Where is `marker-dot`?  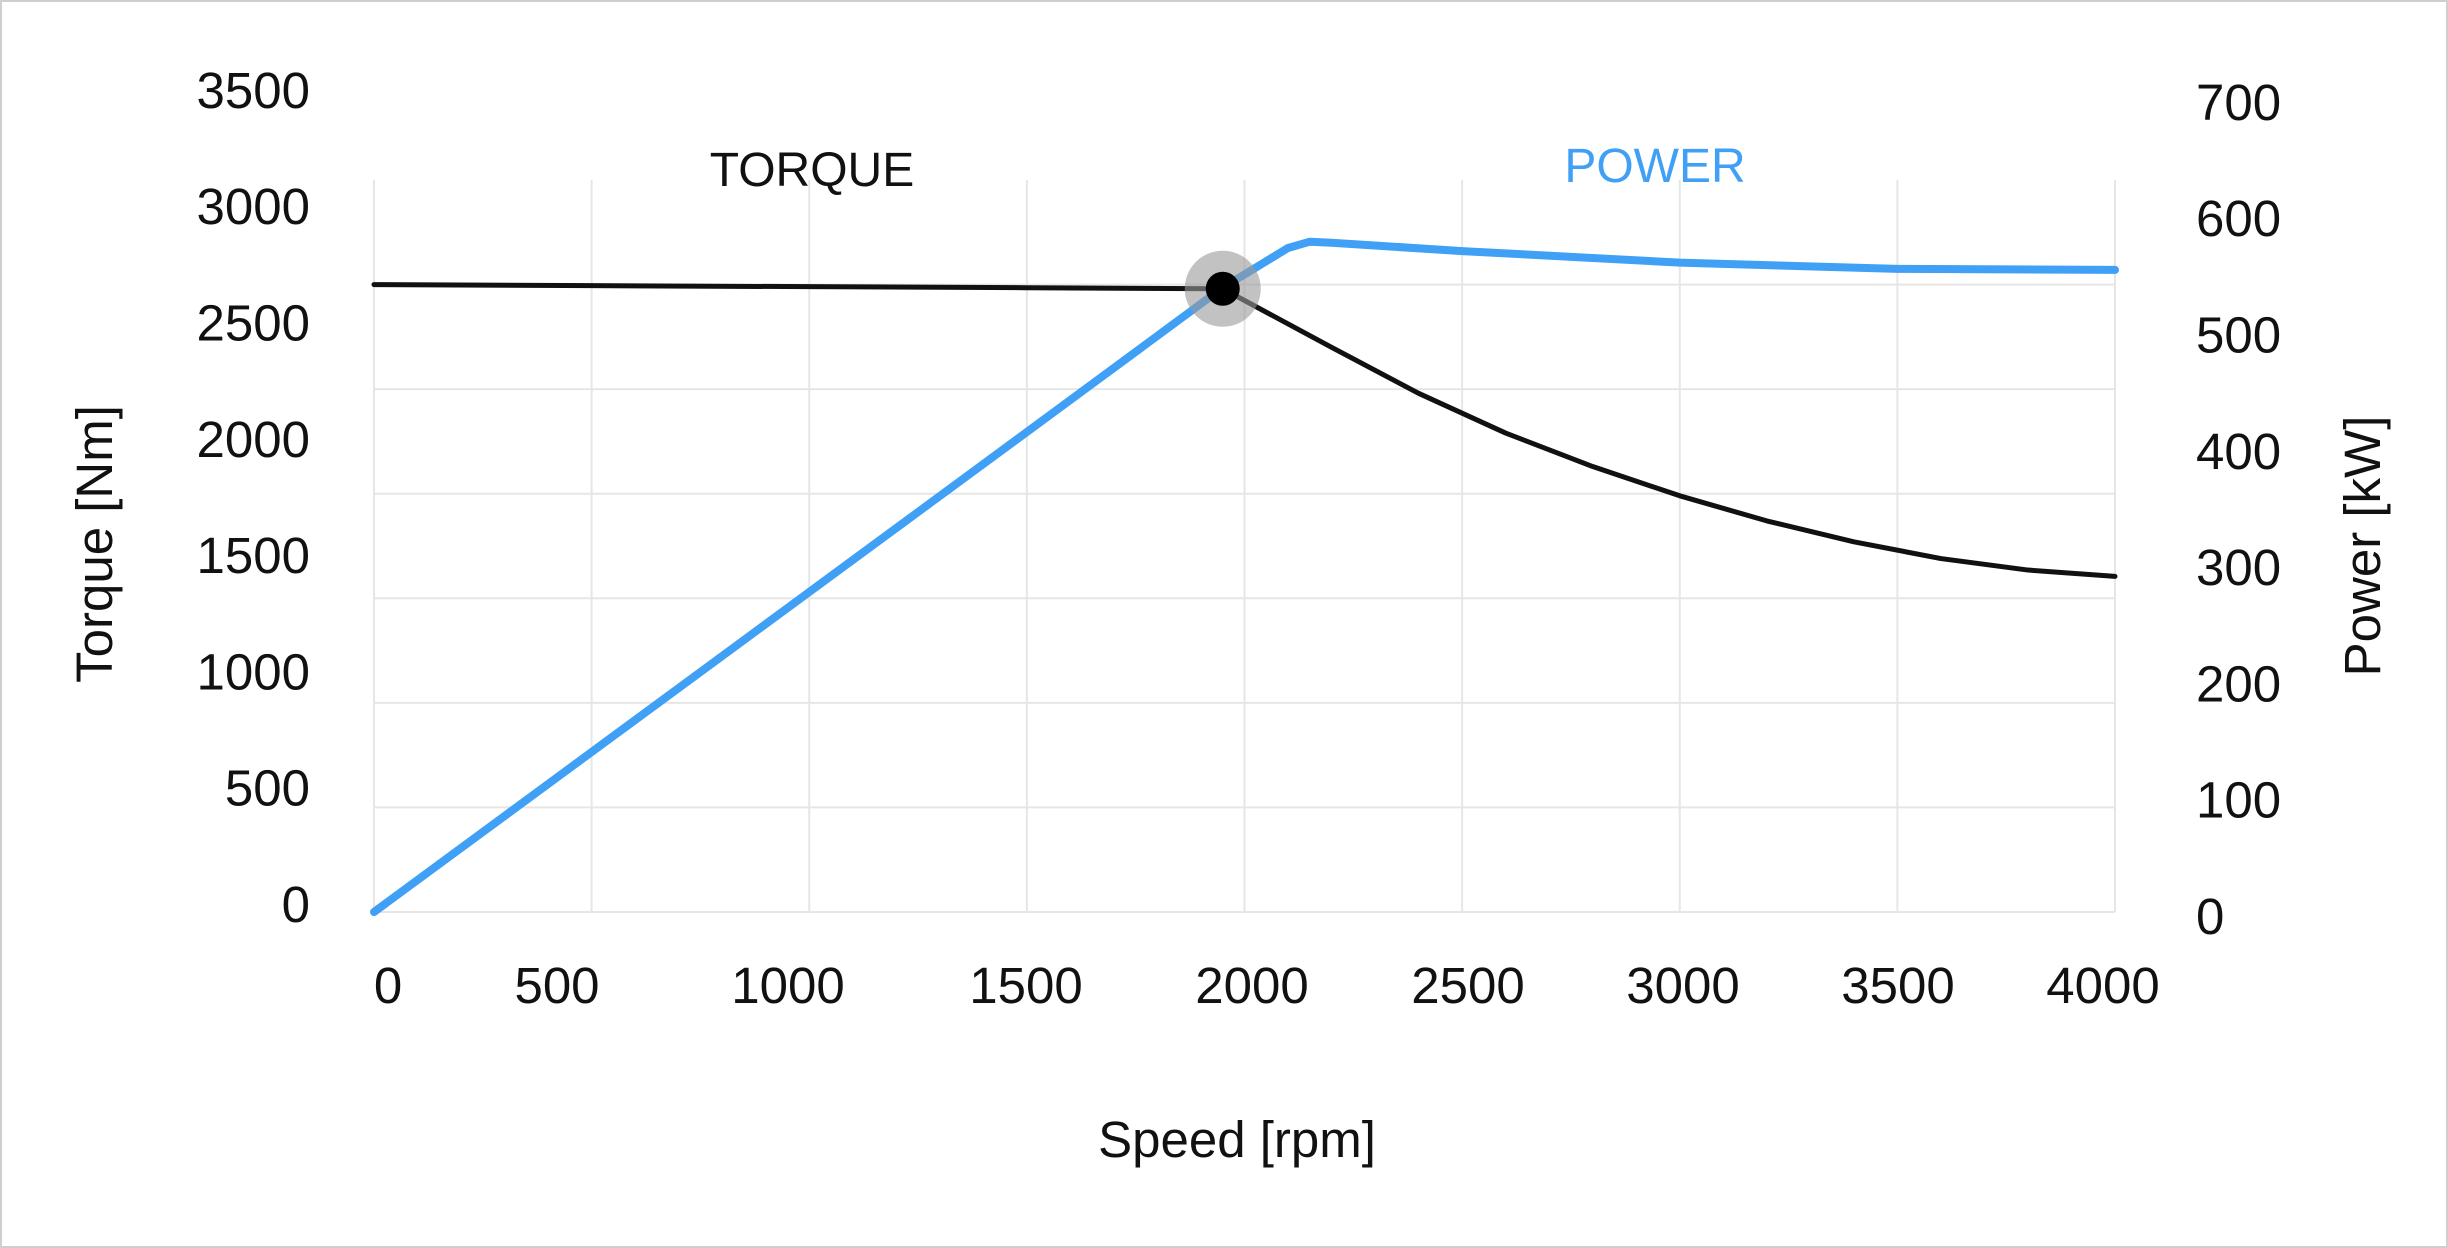 marker-dot is located at coordinates (1222, 288).